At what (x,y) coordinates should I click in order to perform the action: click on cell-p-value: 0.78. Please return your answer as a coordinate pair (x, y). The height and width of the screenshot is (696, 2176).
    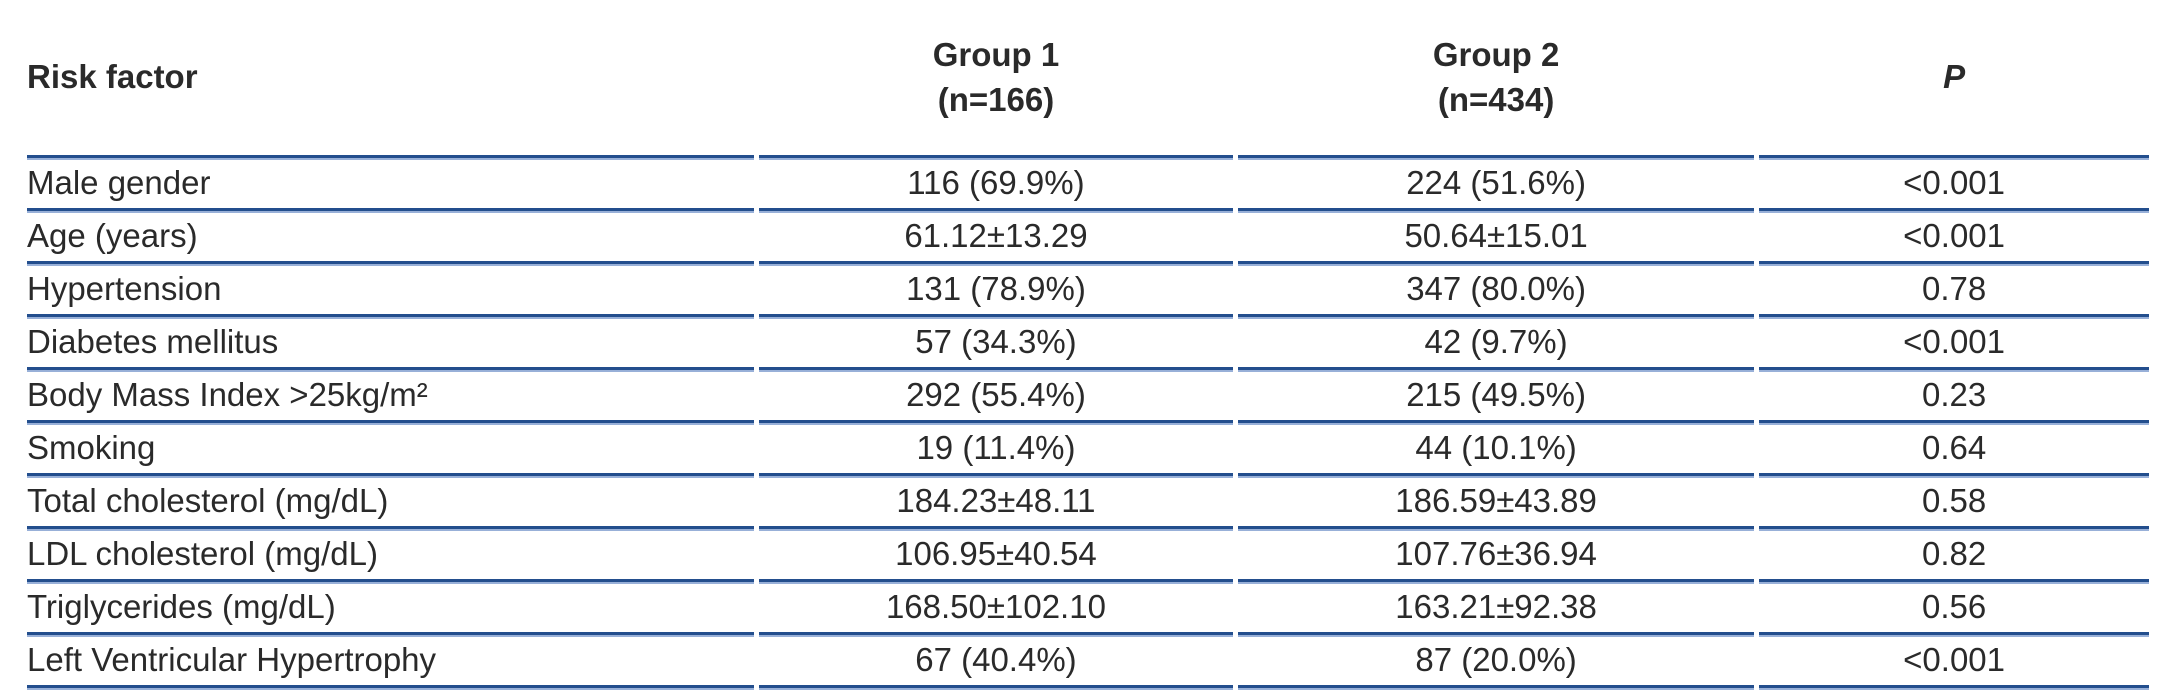
    Looking at the image, I should click on (1954, 290).